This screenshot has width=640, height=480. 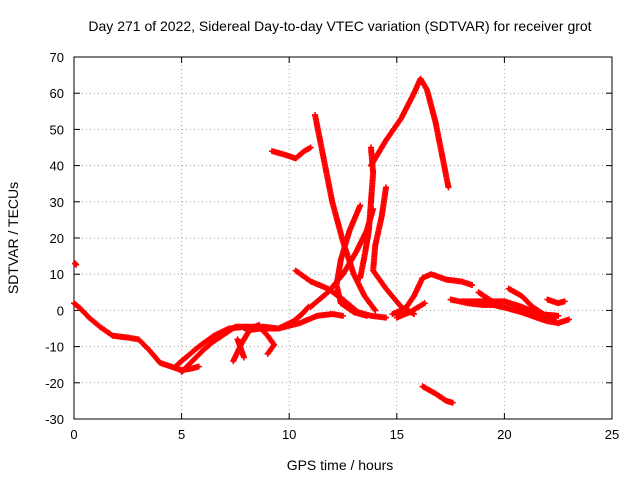 What do you see at coordinates (13, 238) in the screenshot?
I see `y-axis-label: SDTVAR / TECUs` at bounding box center [13, 238].